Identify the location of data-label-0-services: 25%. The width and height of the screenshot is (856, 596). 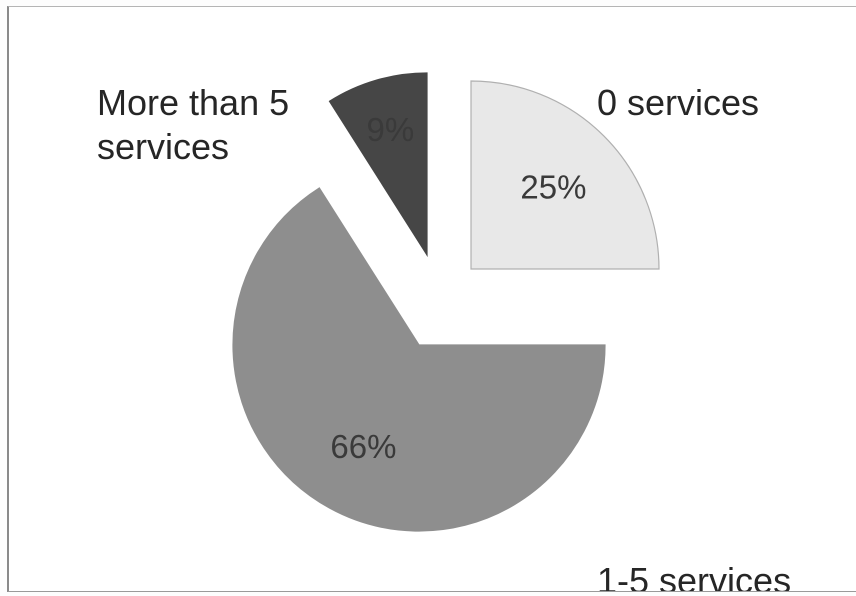
(553, 187).